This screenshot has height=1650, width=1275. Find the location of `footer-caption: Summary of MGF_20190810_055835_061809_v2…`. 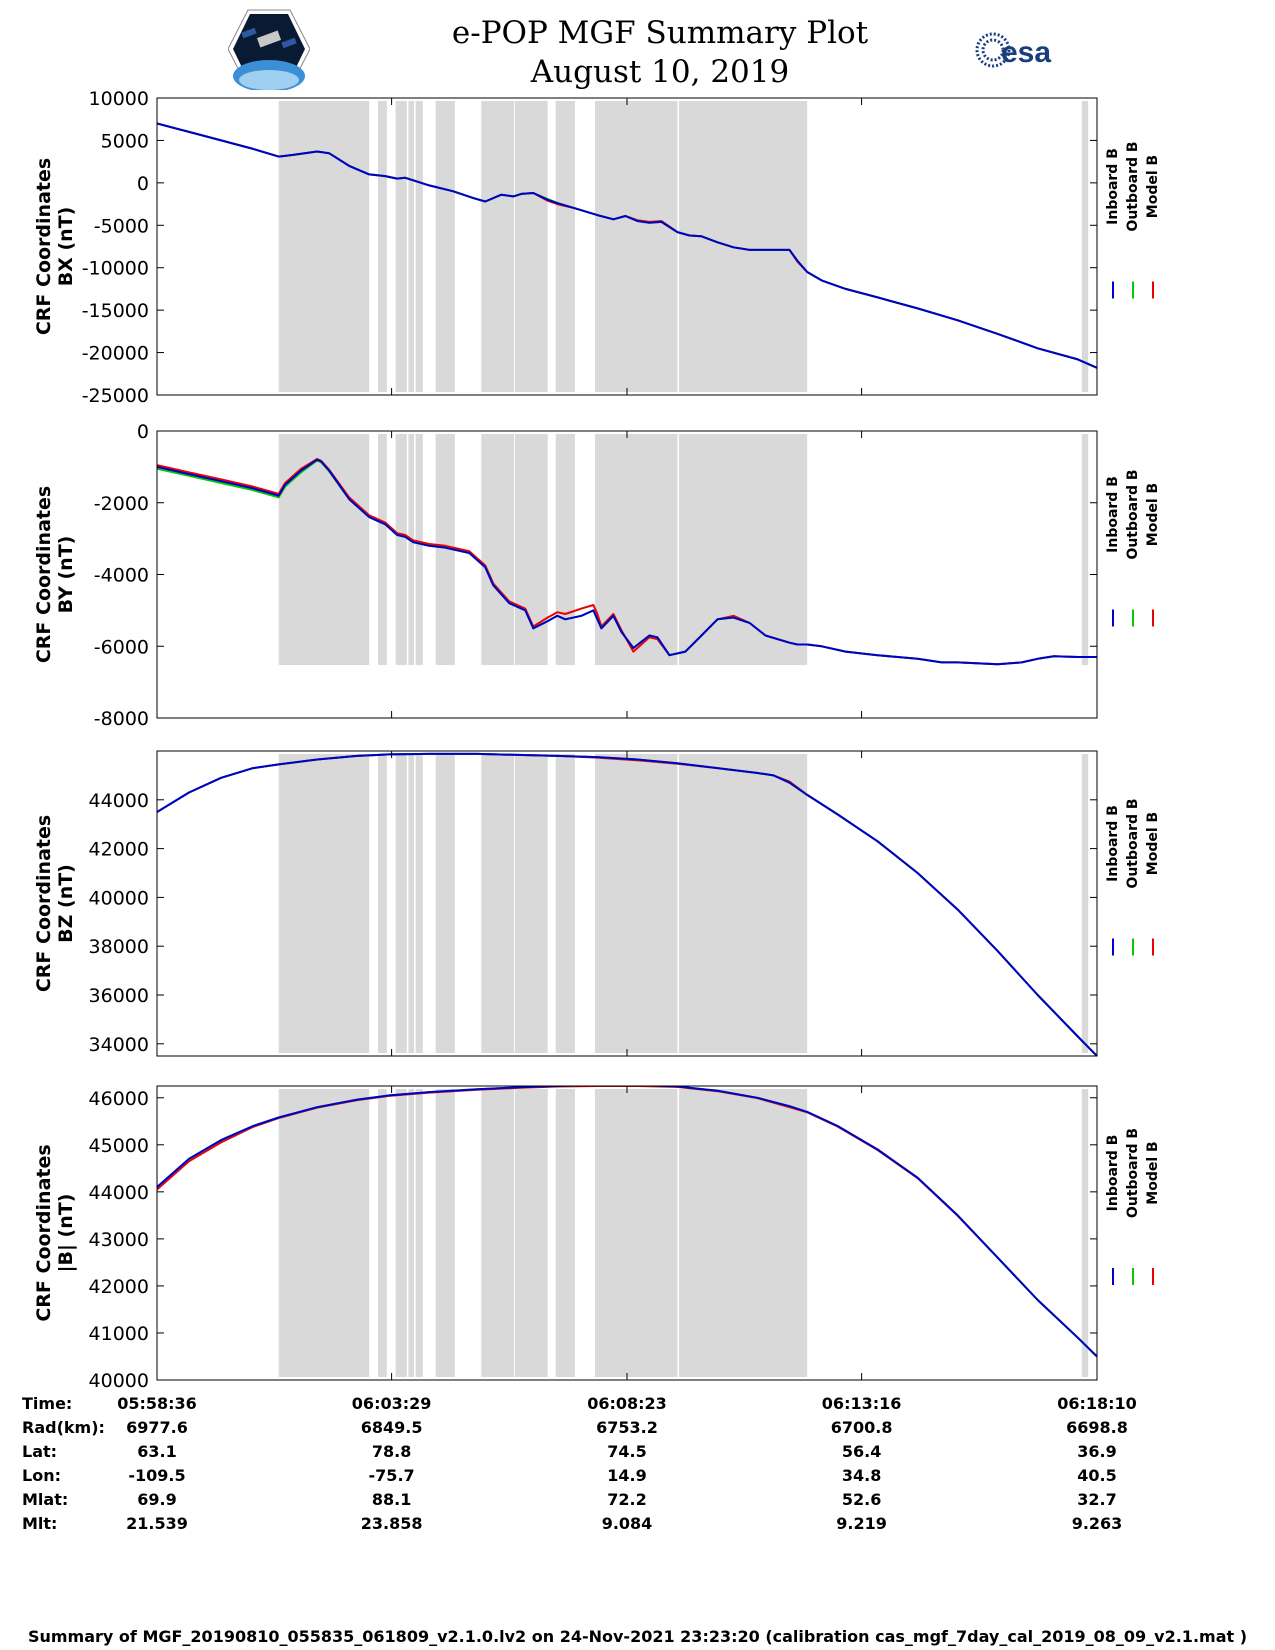

footer-caption: Summary of MGF_20190810_055835_061809_v2… is located at coordinates (637, 1636).